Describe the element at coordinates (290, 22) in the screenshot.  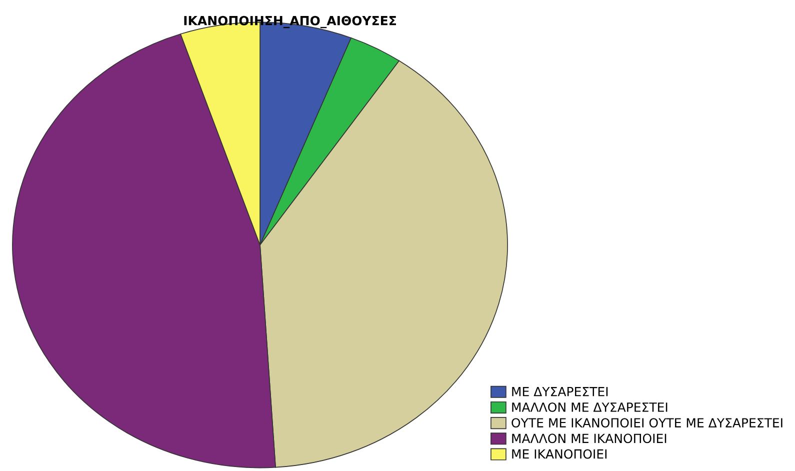
I see `chart-title: ΙΚΑΝΟΠΟΙΗΣΗ_ΑΠΟ_ΑΙΘΟΥΣΕΣ` at that location.